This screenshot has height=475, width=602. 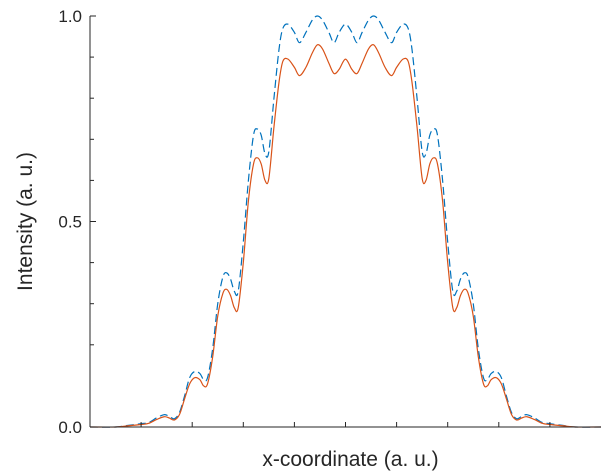 I want to click on y-tick-label: 0.0, so click(x=70, y=427).